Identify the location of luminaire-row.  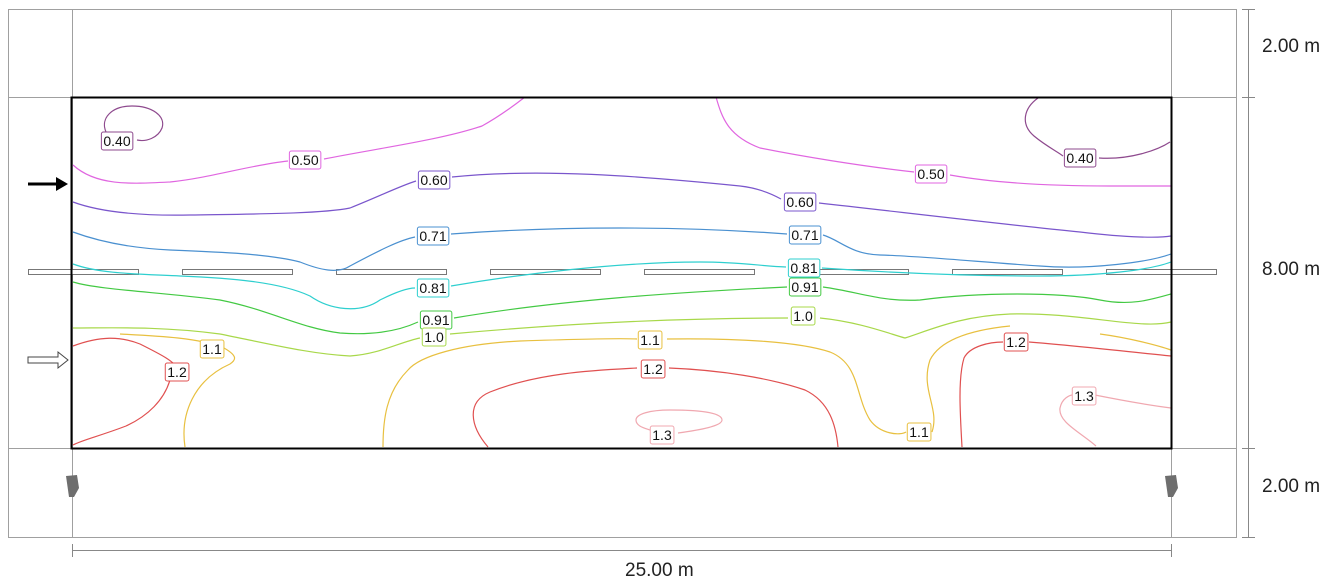
(622, 272).